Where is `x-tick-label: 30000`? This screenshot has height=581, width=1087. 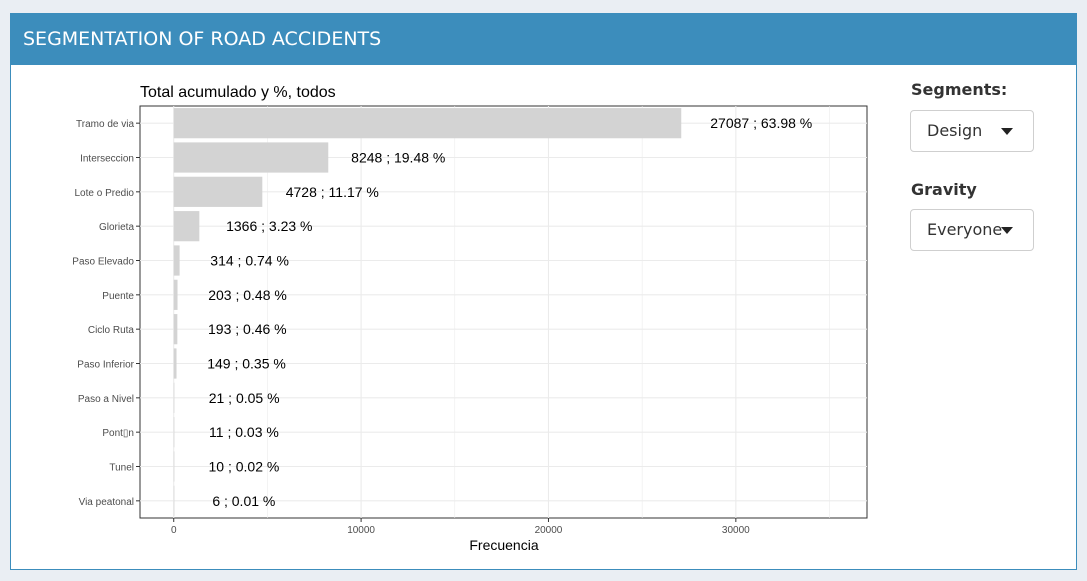 x-tick-label: 30000 is located at coordinates (736, 530).